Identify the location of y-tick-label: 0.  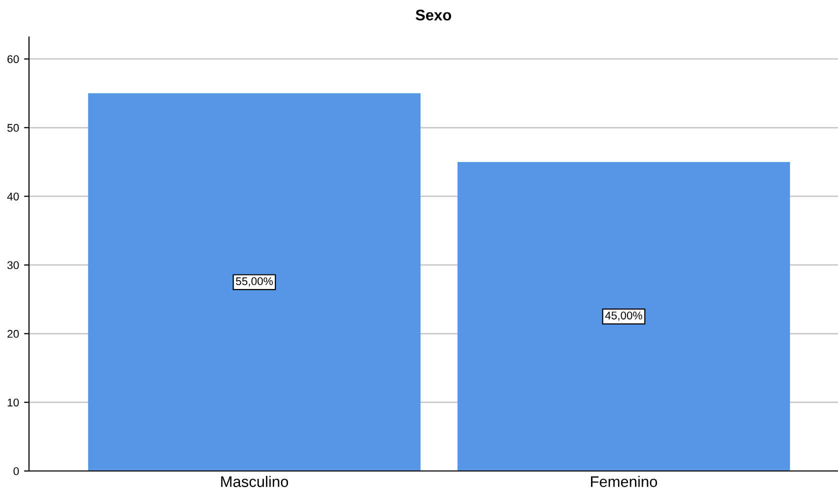
(16, 471).